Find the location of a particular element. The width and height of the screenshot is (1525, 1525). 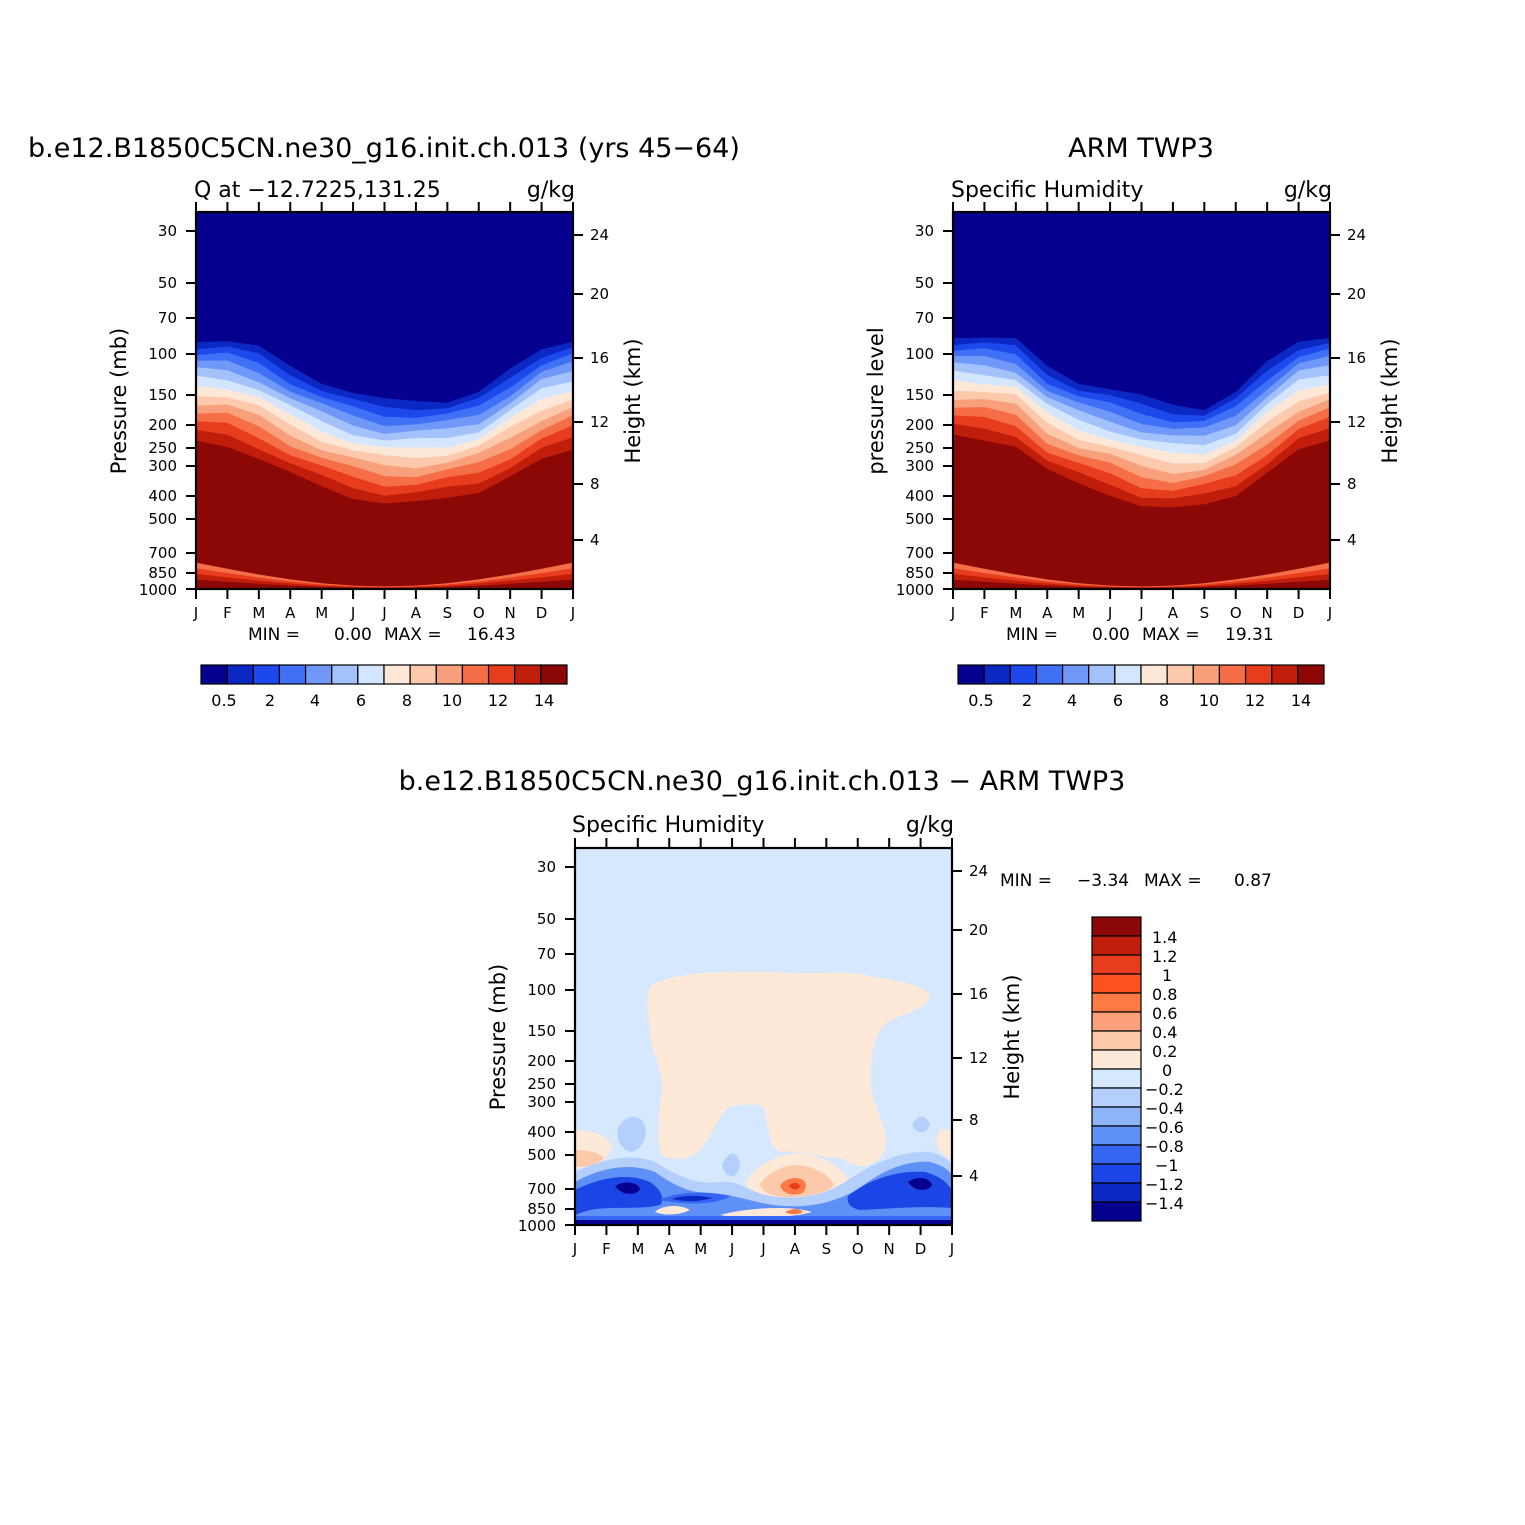

panel-difference-subtitle: Specific Humidity is located at coordinates (668, 825).